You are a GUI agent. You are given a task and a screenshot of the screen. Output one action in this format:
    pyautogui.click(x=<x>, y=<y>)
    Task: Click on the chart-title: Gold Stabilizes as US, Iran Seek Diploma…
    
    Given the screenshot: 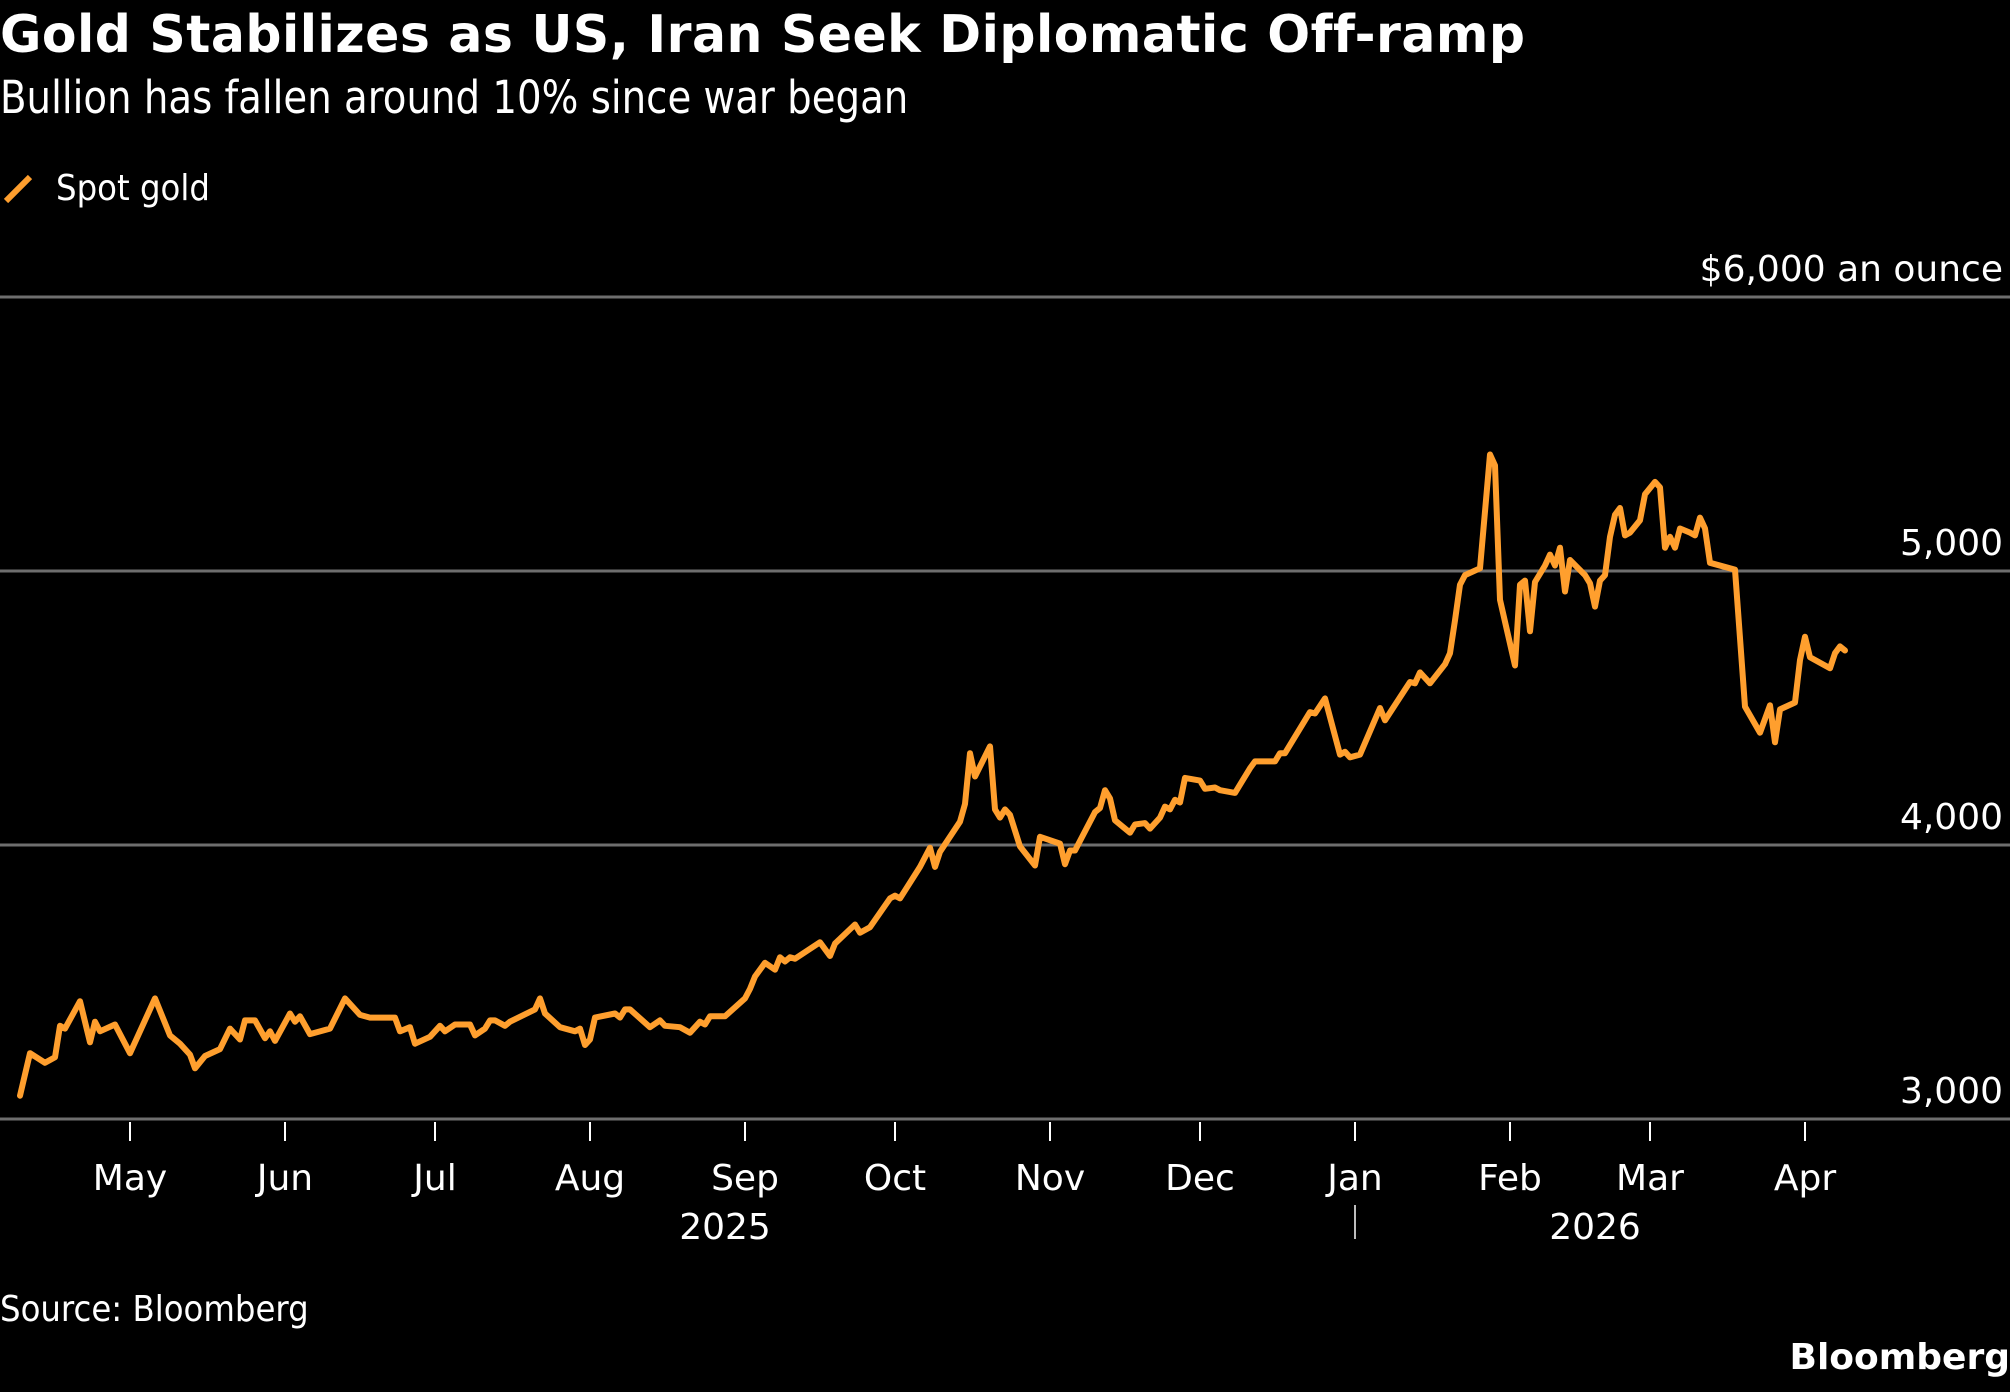 What is the action you would take?
    pyautogui.click(x=763, y=35)
    